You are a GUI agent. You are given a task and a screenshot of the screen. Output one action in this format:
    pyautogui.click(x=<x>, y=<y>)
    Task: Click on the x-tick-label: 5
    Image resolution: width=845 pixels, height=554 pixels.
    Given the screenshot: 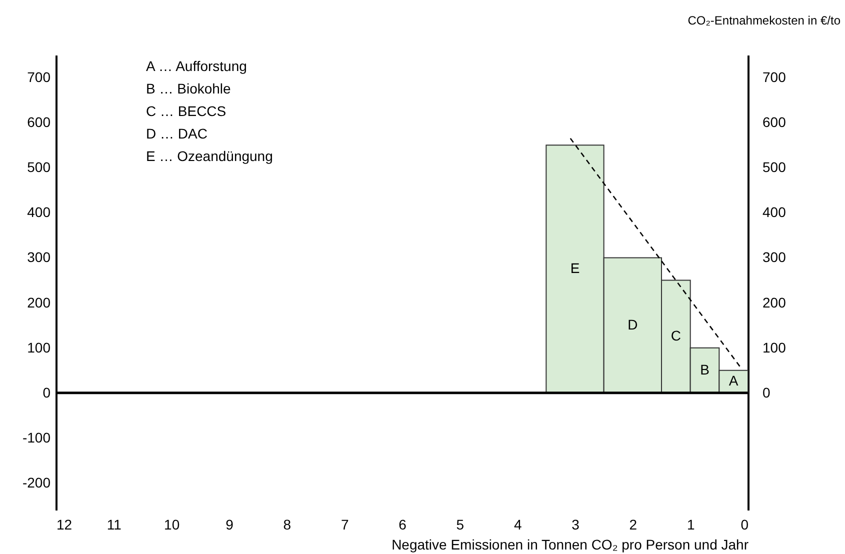 What is the action you would take?
    pyautogui.click(x=460, y=524)
    